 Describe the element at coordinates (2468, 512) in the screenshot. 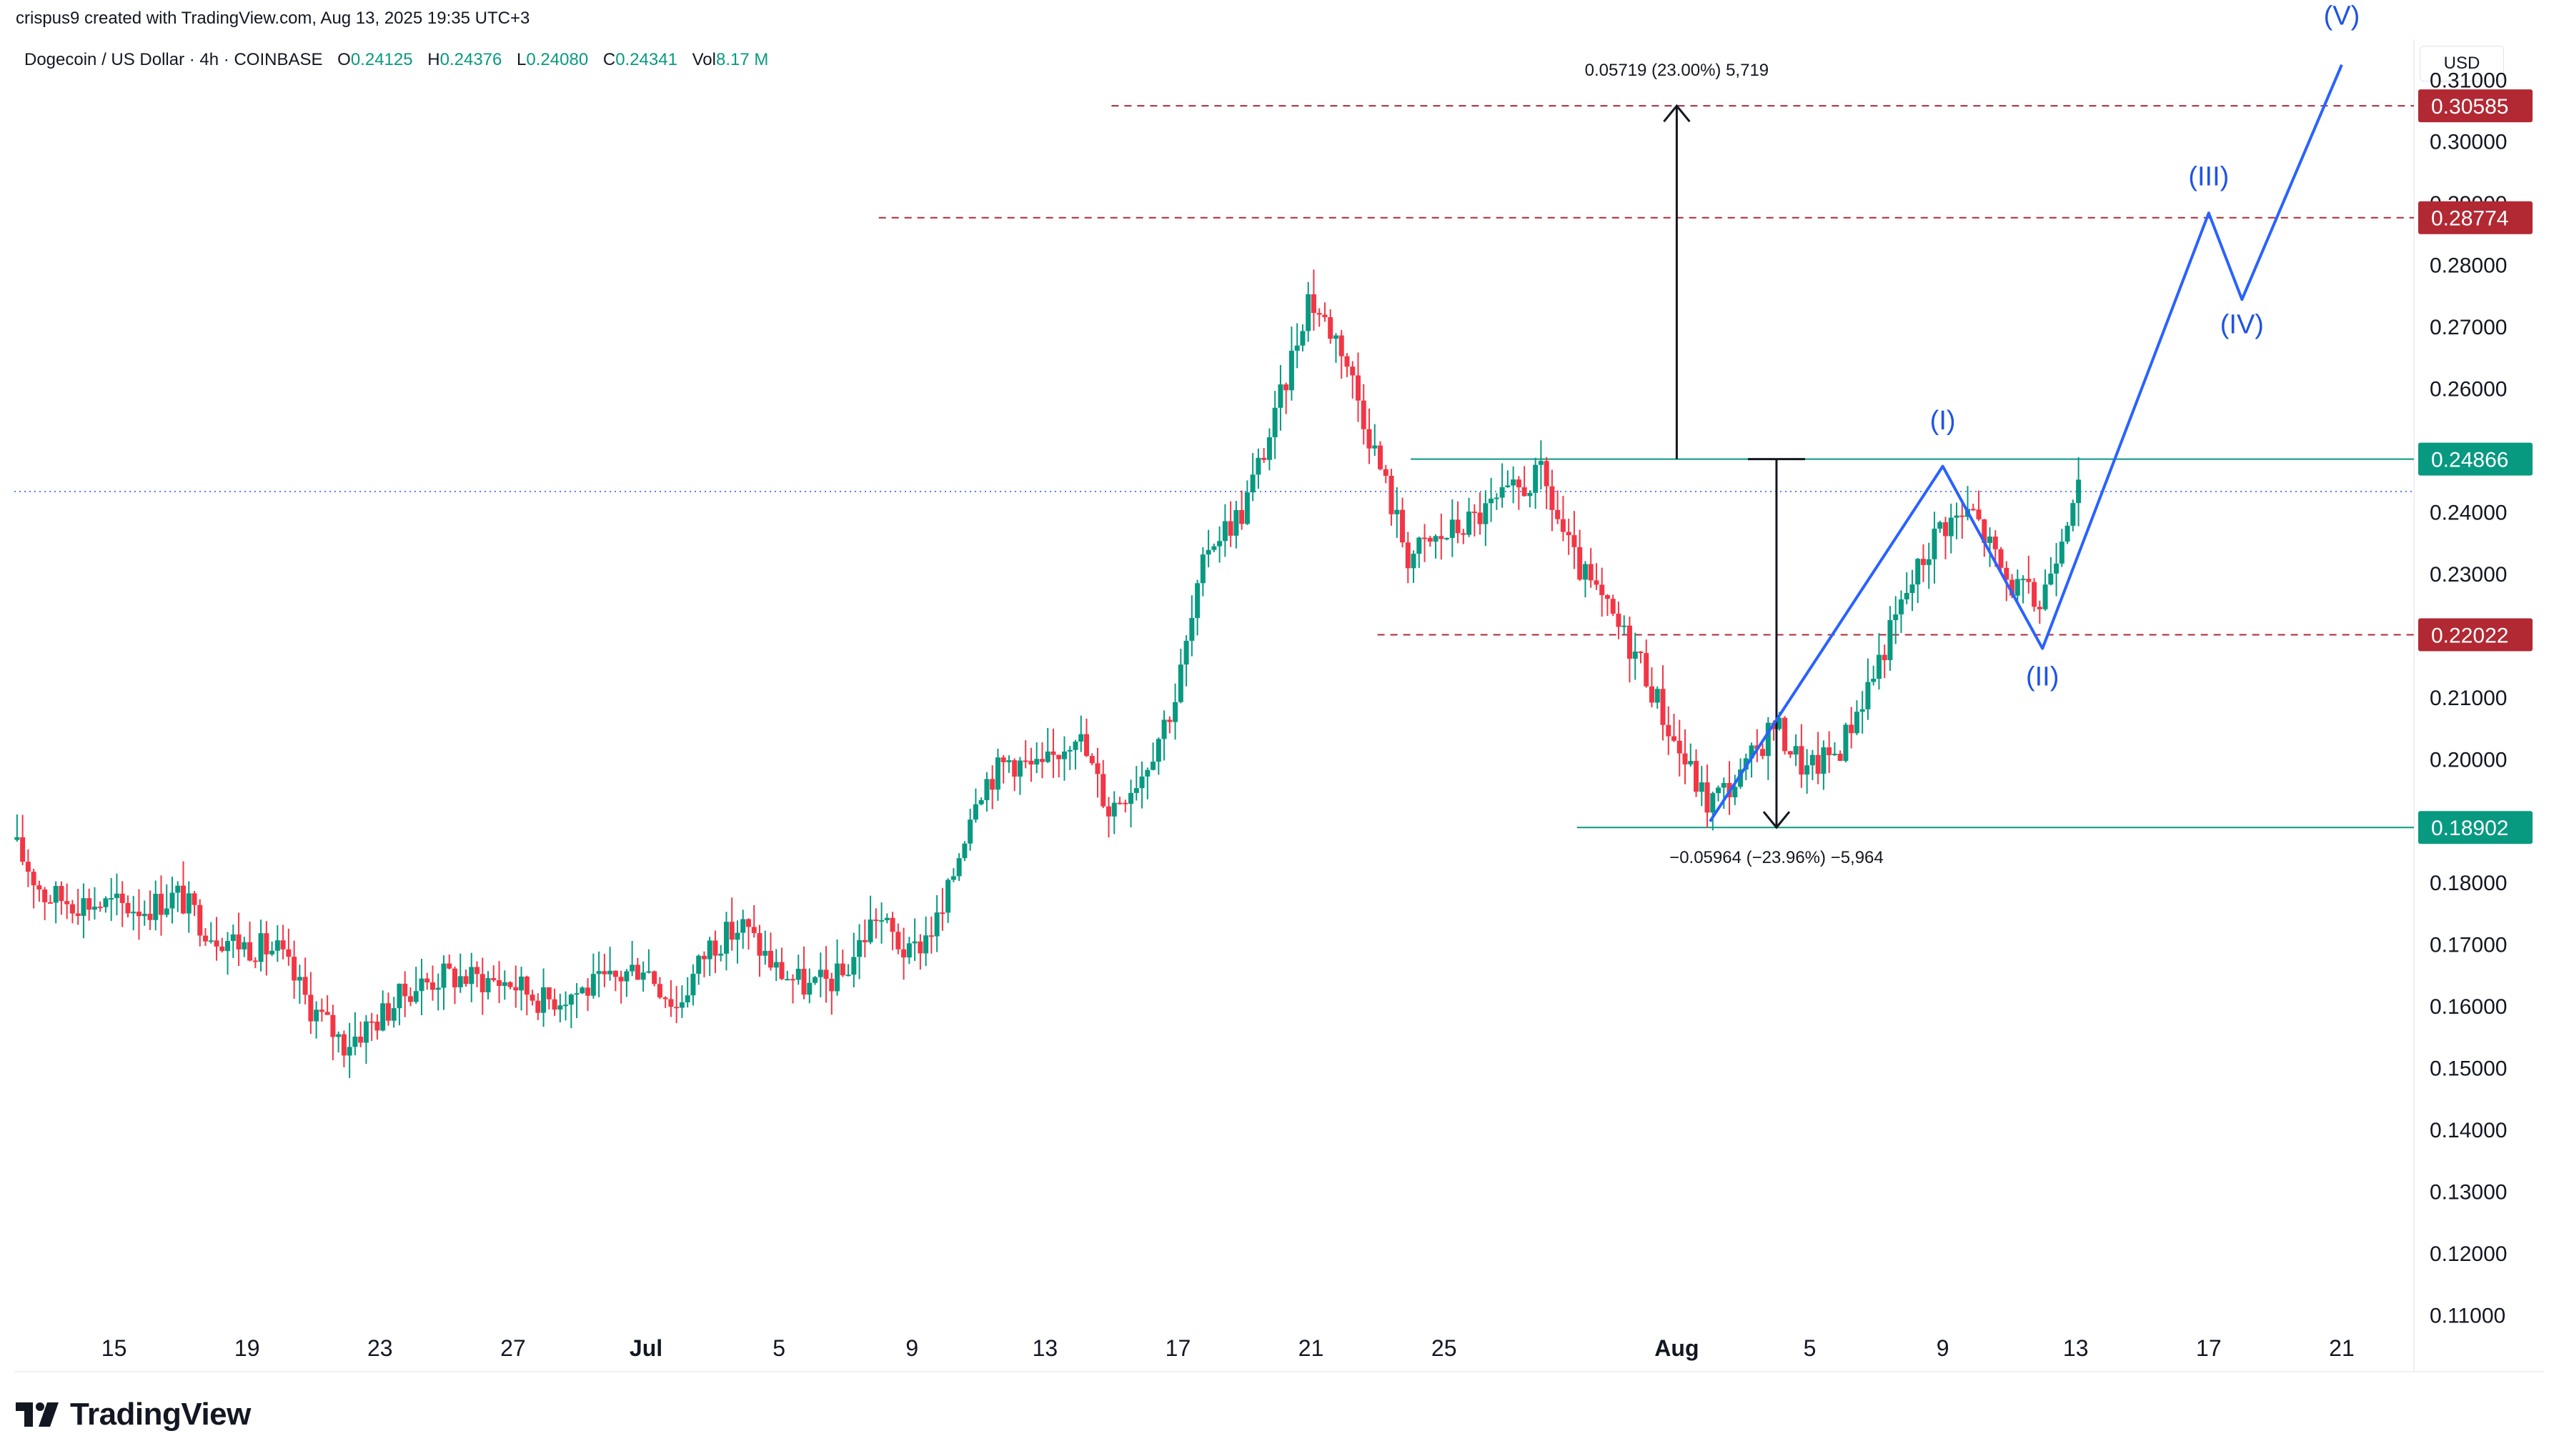

I see `price-axis-tick: 0.24000` at that location.